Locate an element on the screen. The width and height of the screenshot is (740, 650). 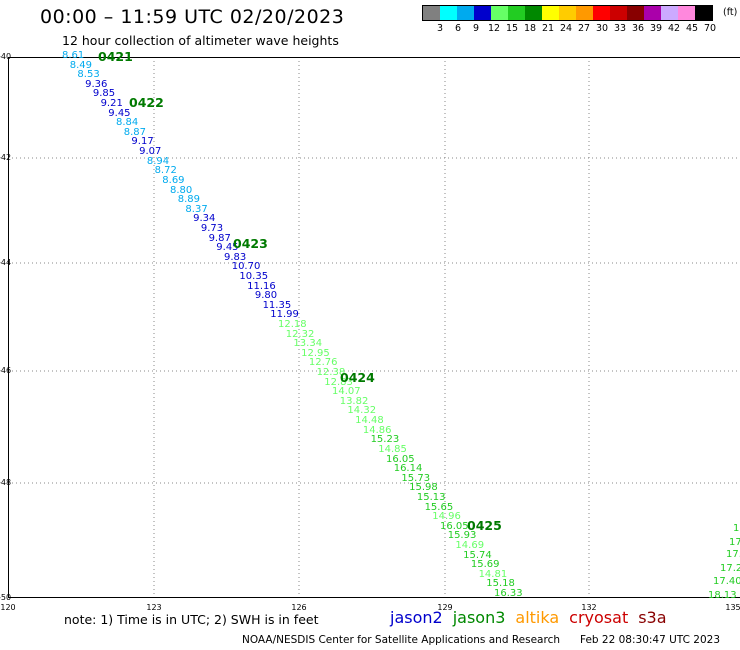
satellite-legend-entry: altika is located at coordinates (537, 617).